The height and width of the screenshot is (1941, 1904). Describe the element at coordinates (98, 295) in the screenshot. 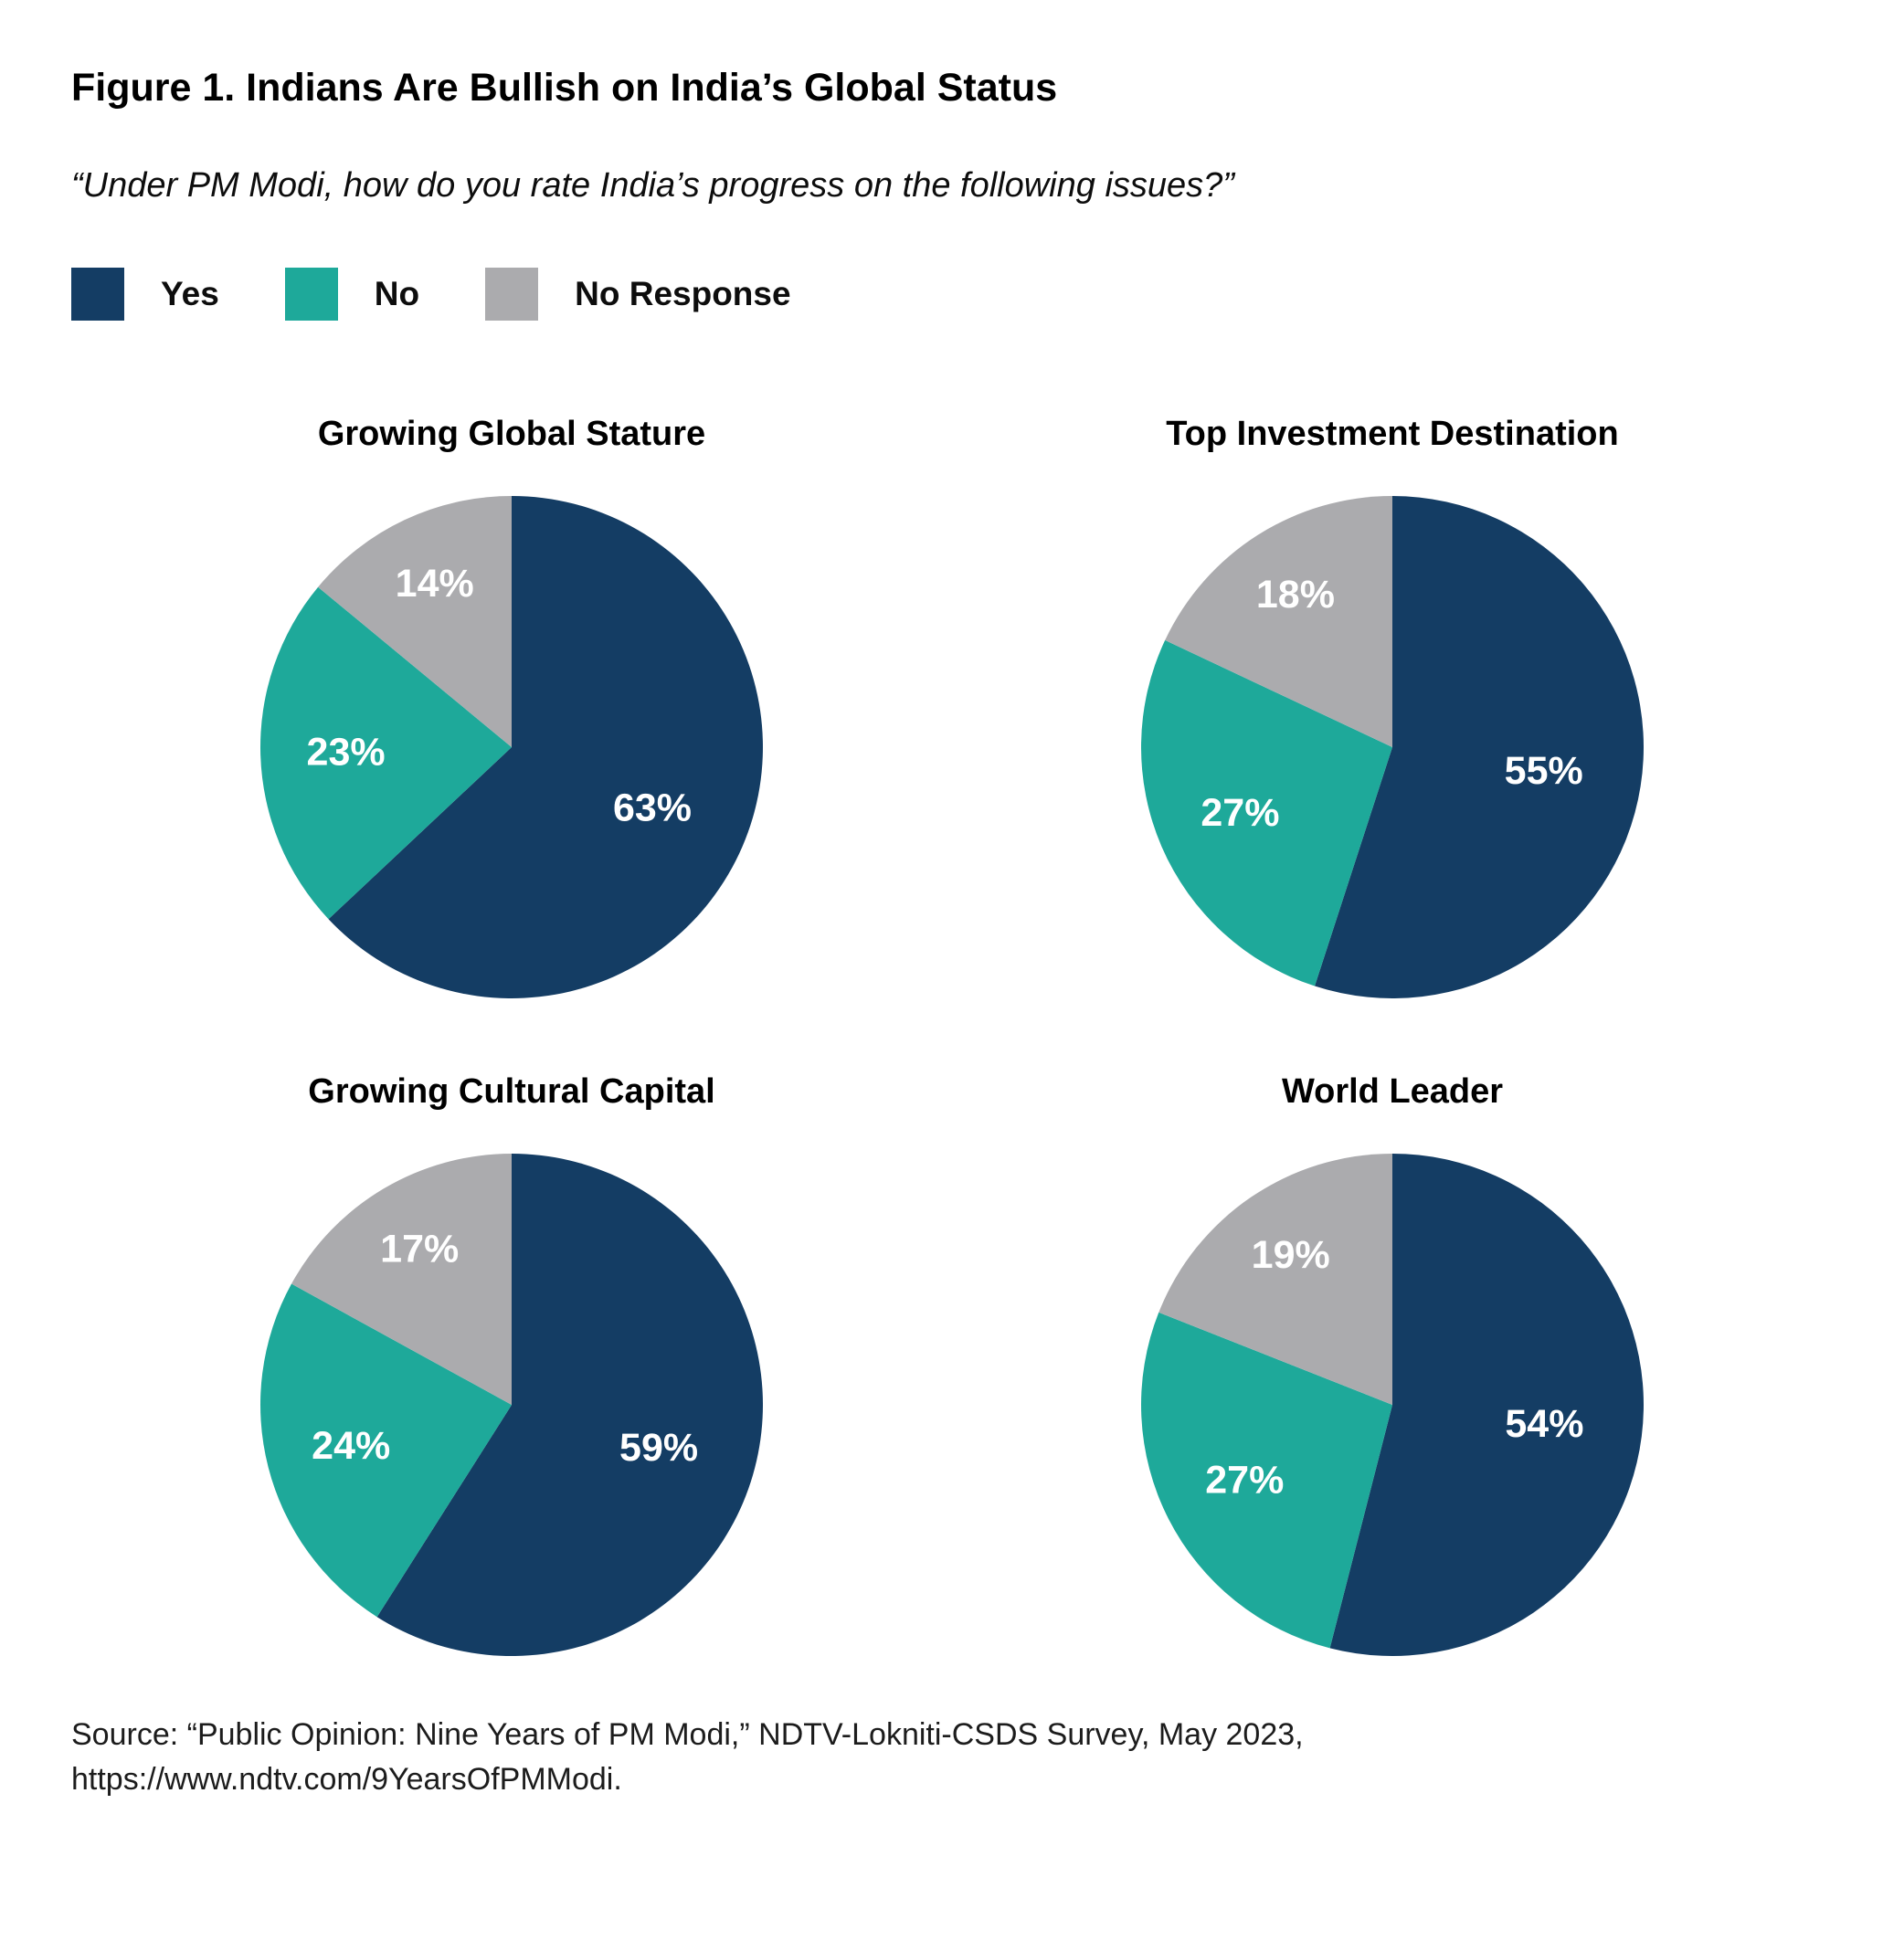

I see `legend-swatch-yes` at that location.